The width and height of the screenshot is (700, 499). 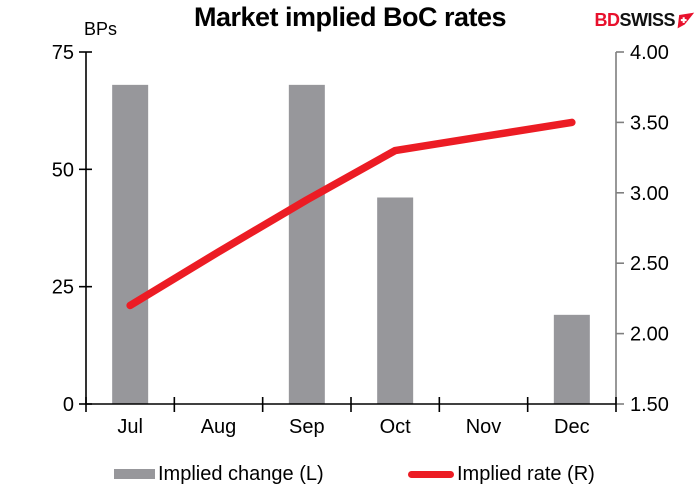 What do you see at coordinates (649, 194) in the screenshot?
I see `right-axis-tick-label: 3.00` at bounding box center [649, 194].